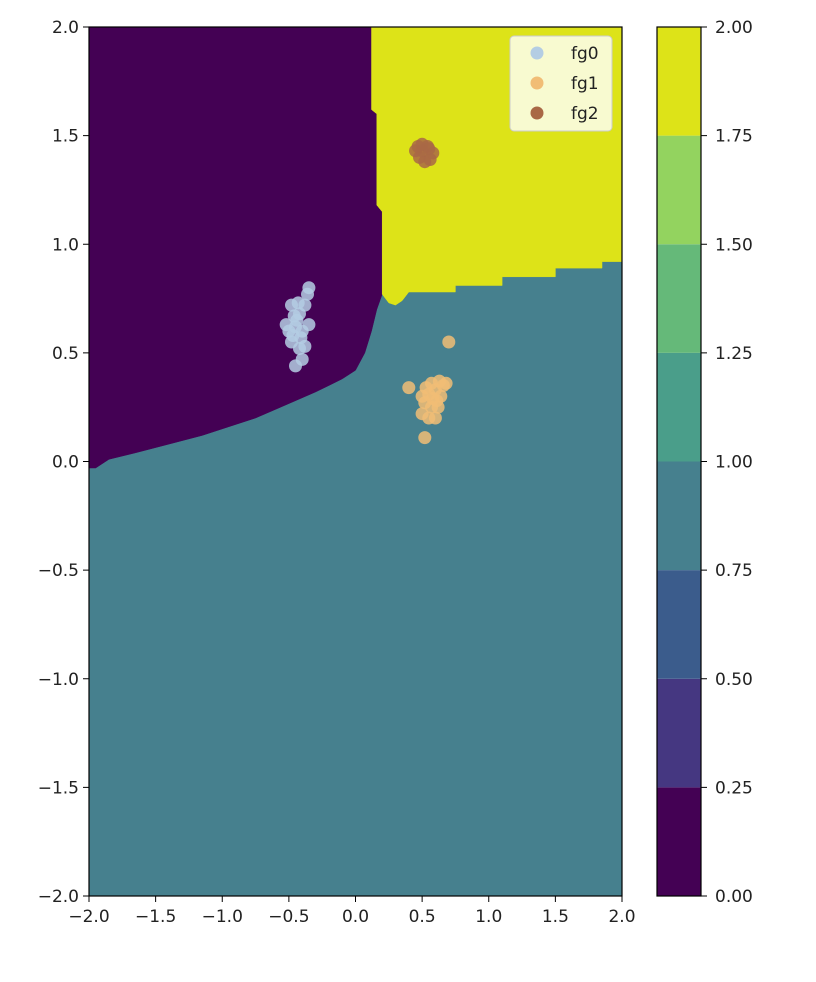 This screenshot has height=982, width=816. Describe the element at coordinates (65, 463) in the screenshot. I see `y-tick-label: 0.0` at that location.